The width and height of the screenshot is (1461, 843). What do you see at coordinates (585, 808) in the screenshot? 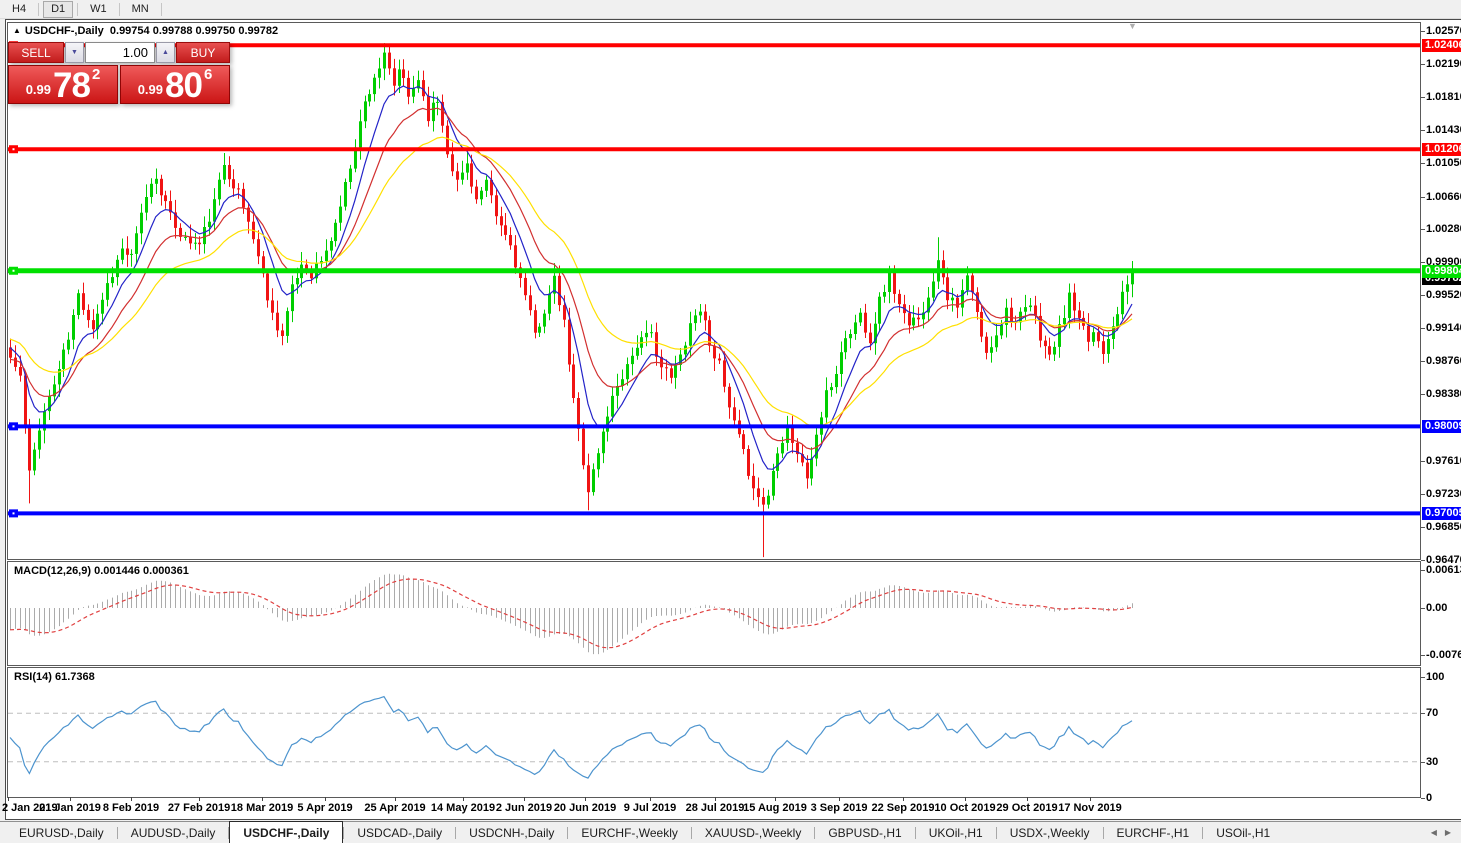
I see `date-axis-label: 20 Jun 2019` at bounding box center [585, 808].